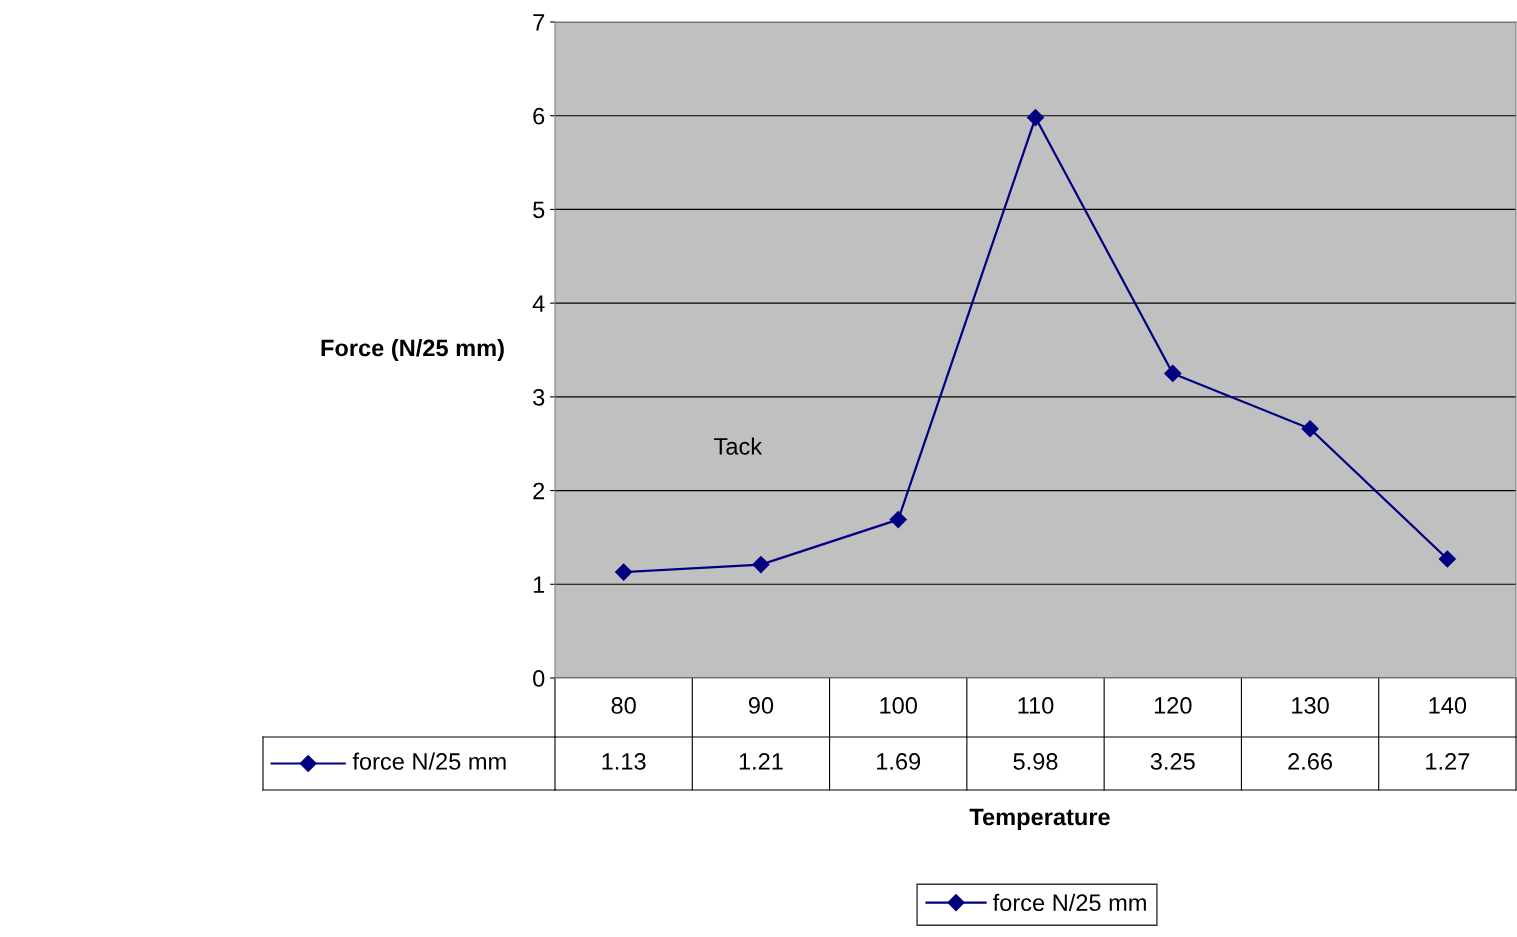  Describe the element at coordinates (761, 705) in the screenshot. I see `x-tick-label: 90` at that location.